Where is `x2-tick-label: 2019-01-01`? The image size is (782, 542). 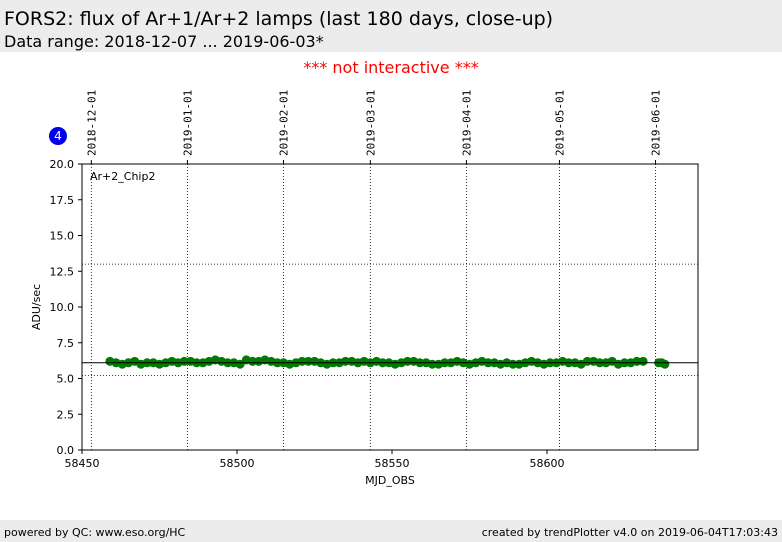
x2-tick-label: 2019-01-01 is located at coordinates (187, 123).